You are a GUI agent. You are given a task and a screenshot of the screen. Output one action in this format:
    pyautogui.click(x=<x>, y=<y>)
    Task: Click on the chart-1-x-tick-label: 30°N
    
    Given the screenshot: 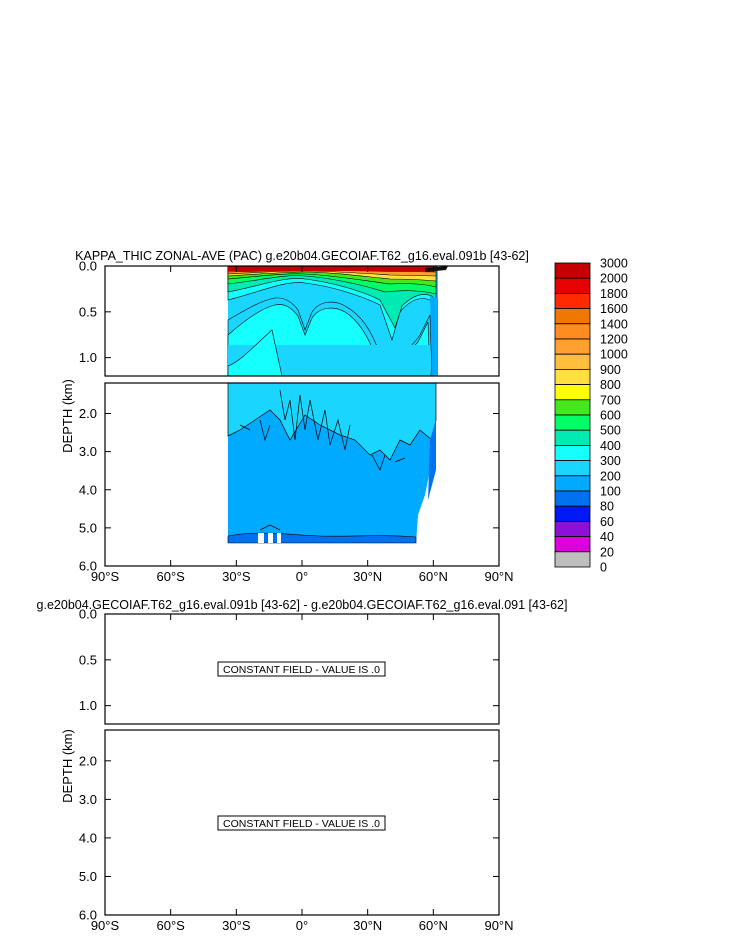 What is the action you would take?
    pyautogui.click(x=367, y=576)
    